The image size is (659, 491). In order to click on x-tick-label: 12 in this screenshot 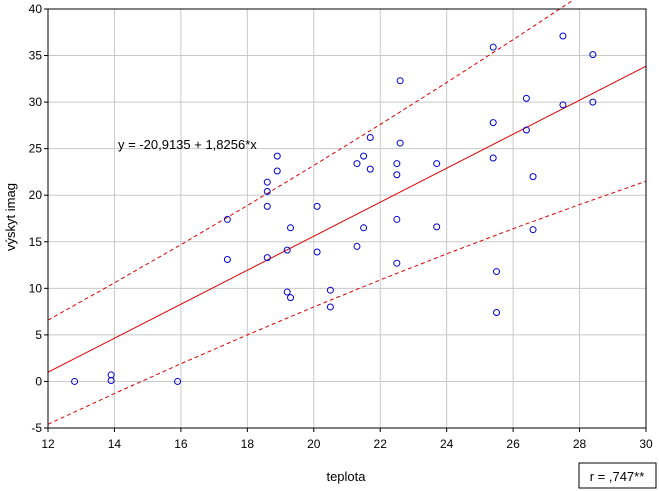, I will do `click(48, 444)`.